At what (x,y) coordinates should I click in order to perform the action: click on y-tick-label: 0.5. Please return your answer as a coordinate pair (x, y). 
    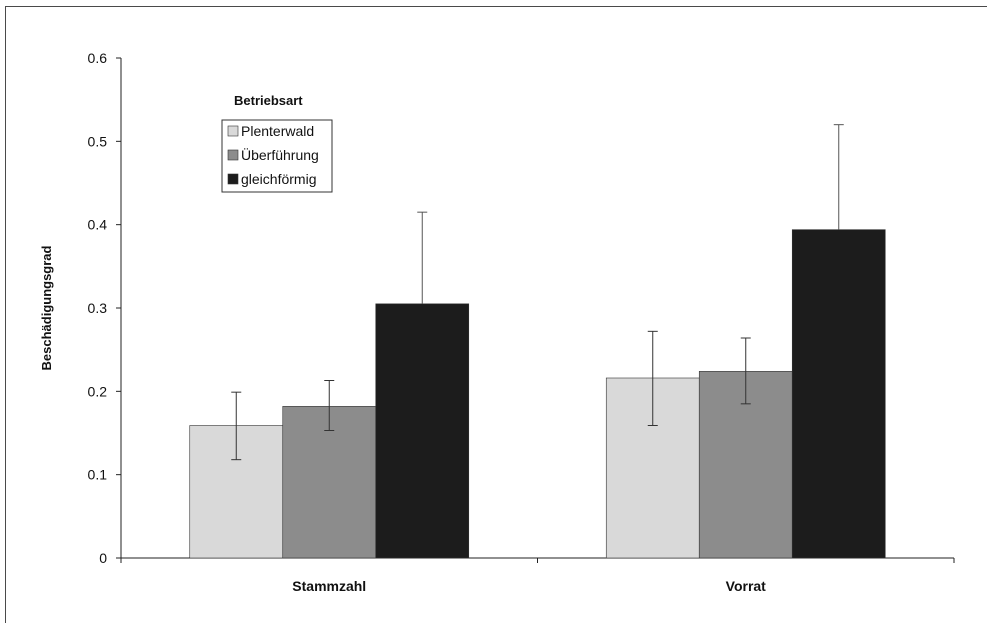
    Looking at the image, I should click on (98, 141).